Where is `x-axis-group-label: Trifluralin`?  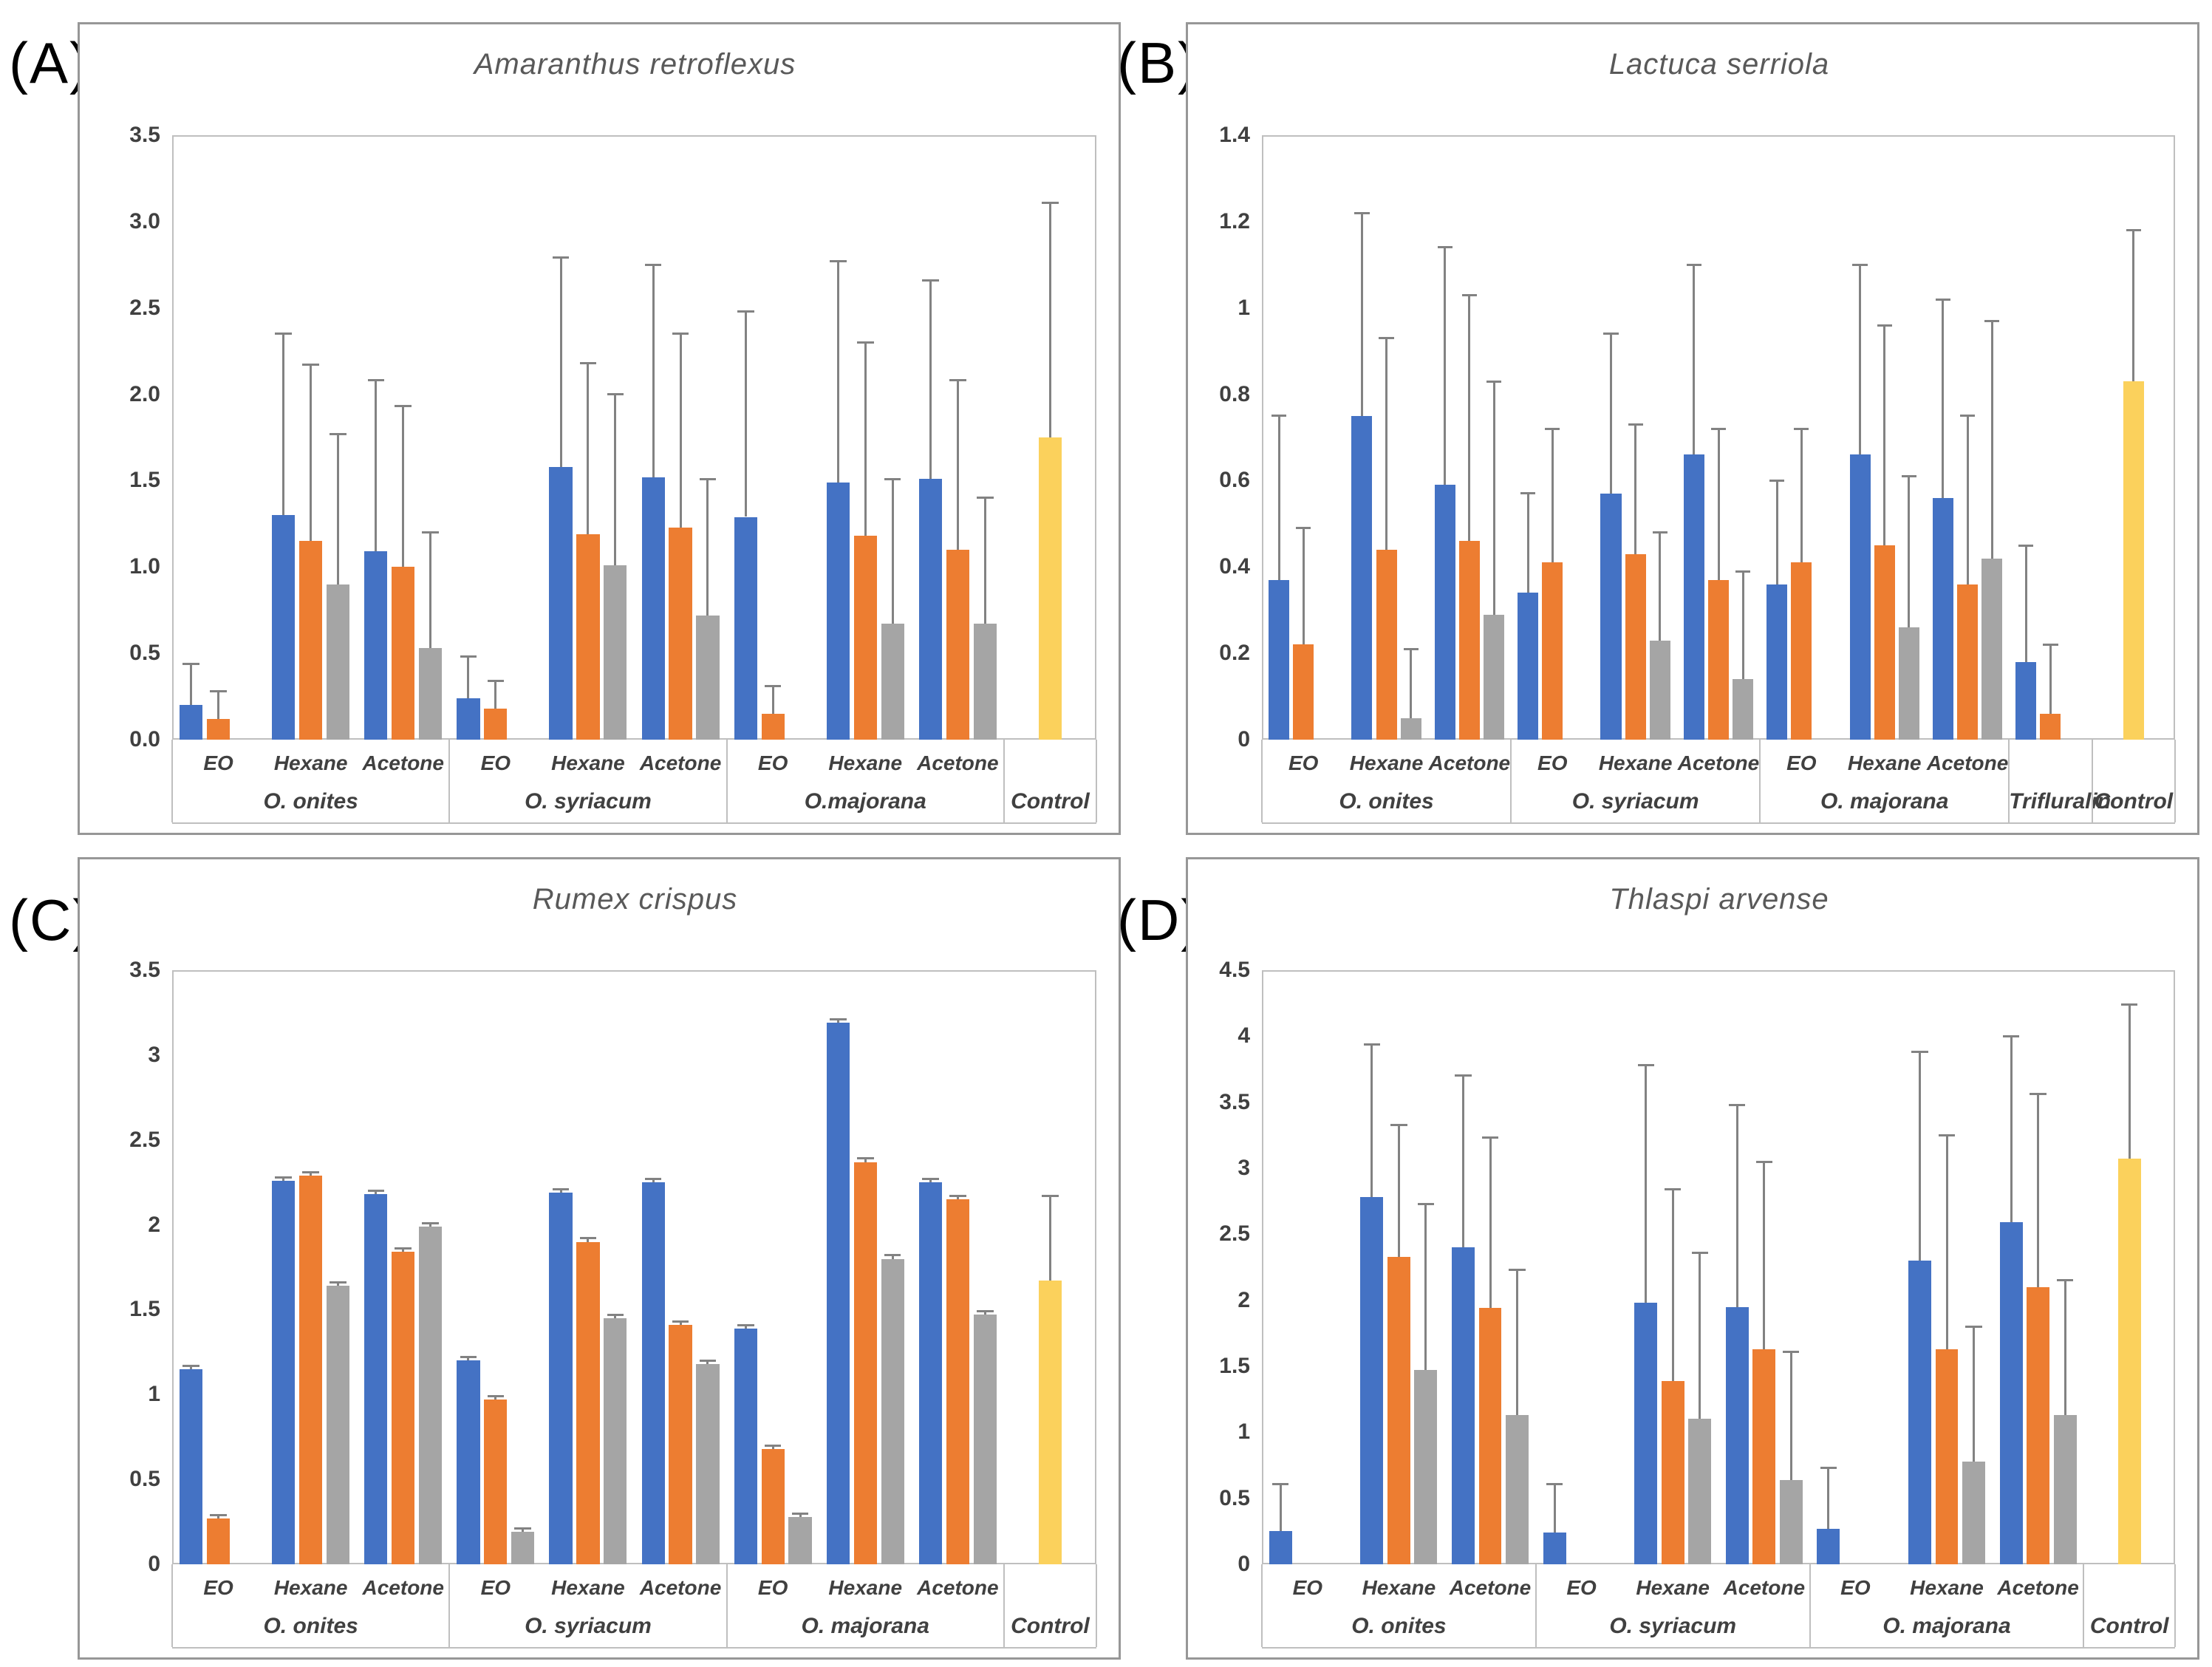
x-axis-group-label: Trifluralin is located at coordinates (2060, 802).